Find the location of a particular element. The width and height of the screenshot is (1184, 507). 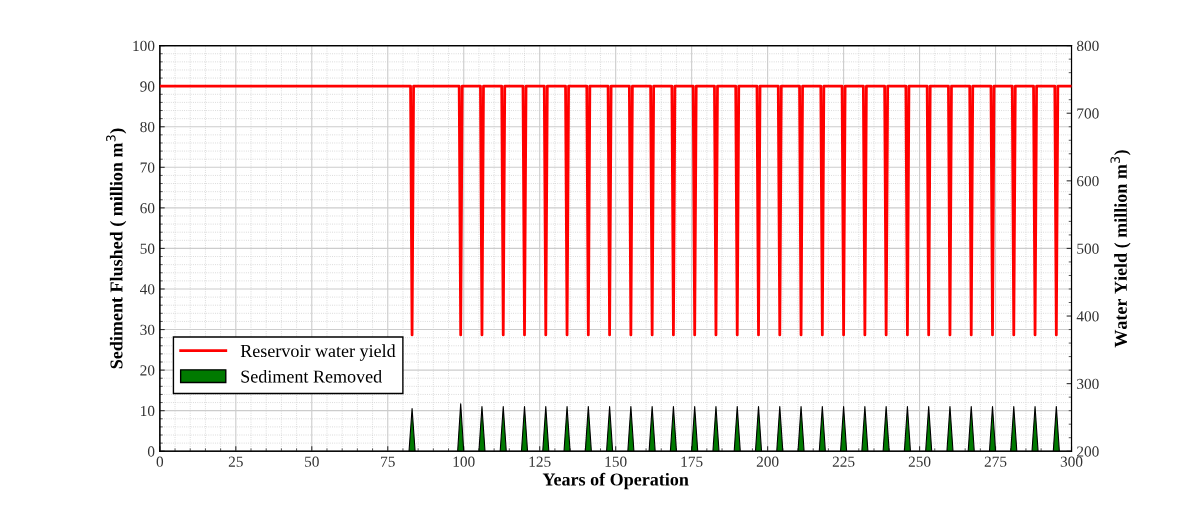

y-tick-label: 0 is located at coordinates (151, 451).